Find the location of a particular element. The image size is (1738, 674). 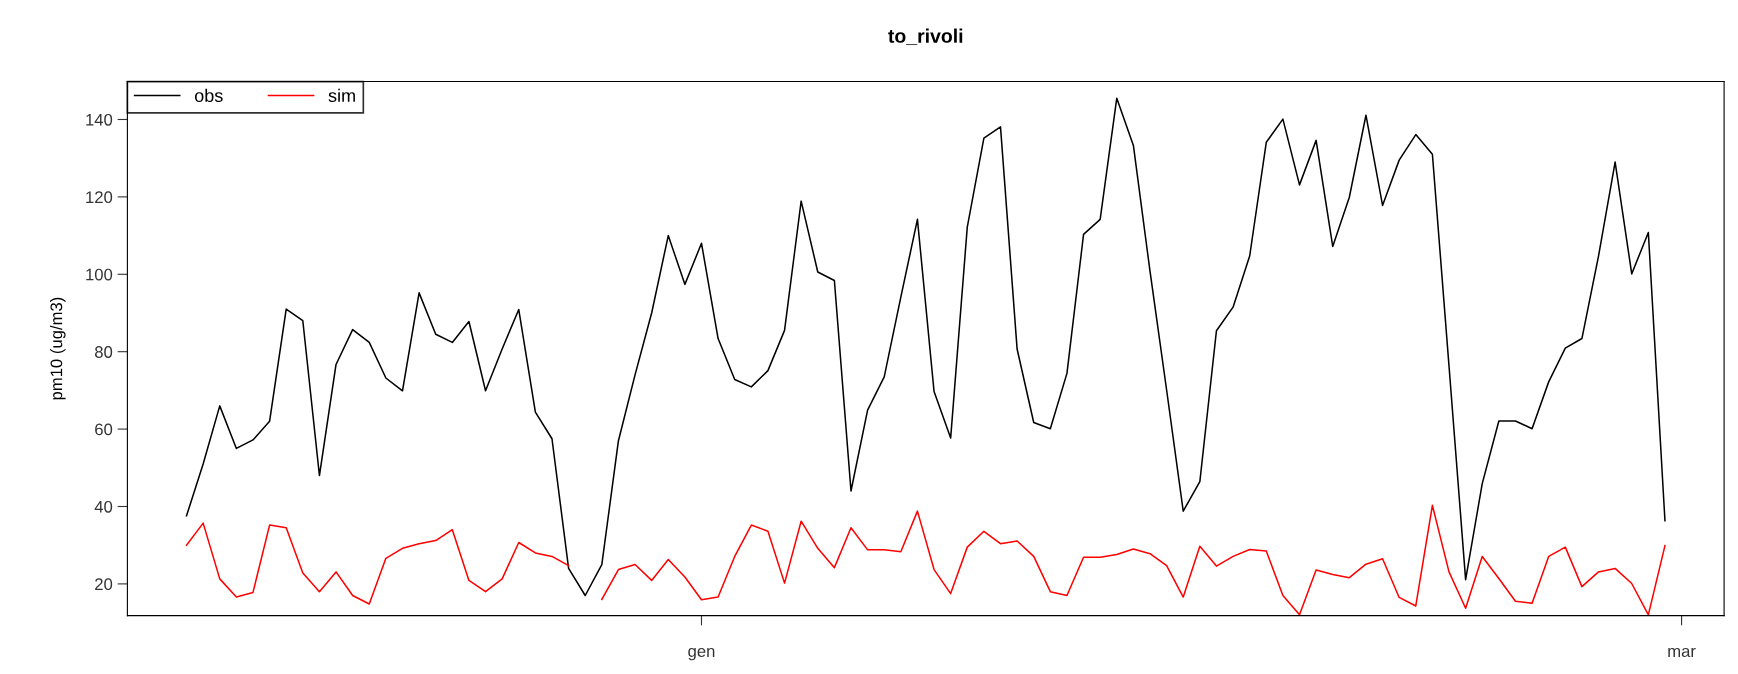

y-axis-title: pm10 (ug/m3) is located at coordinates (58, 348).